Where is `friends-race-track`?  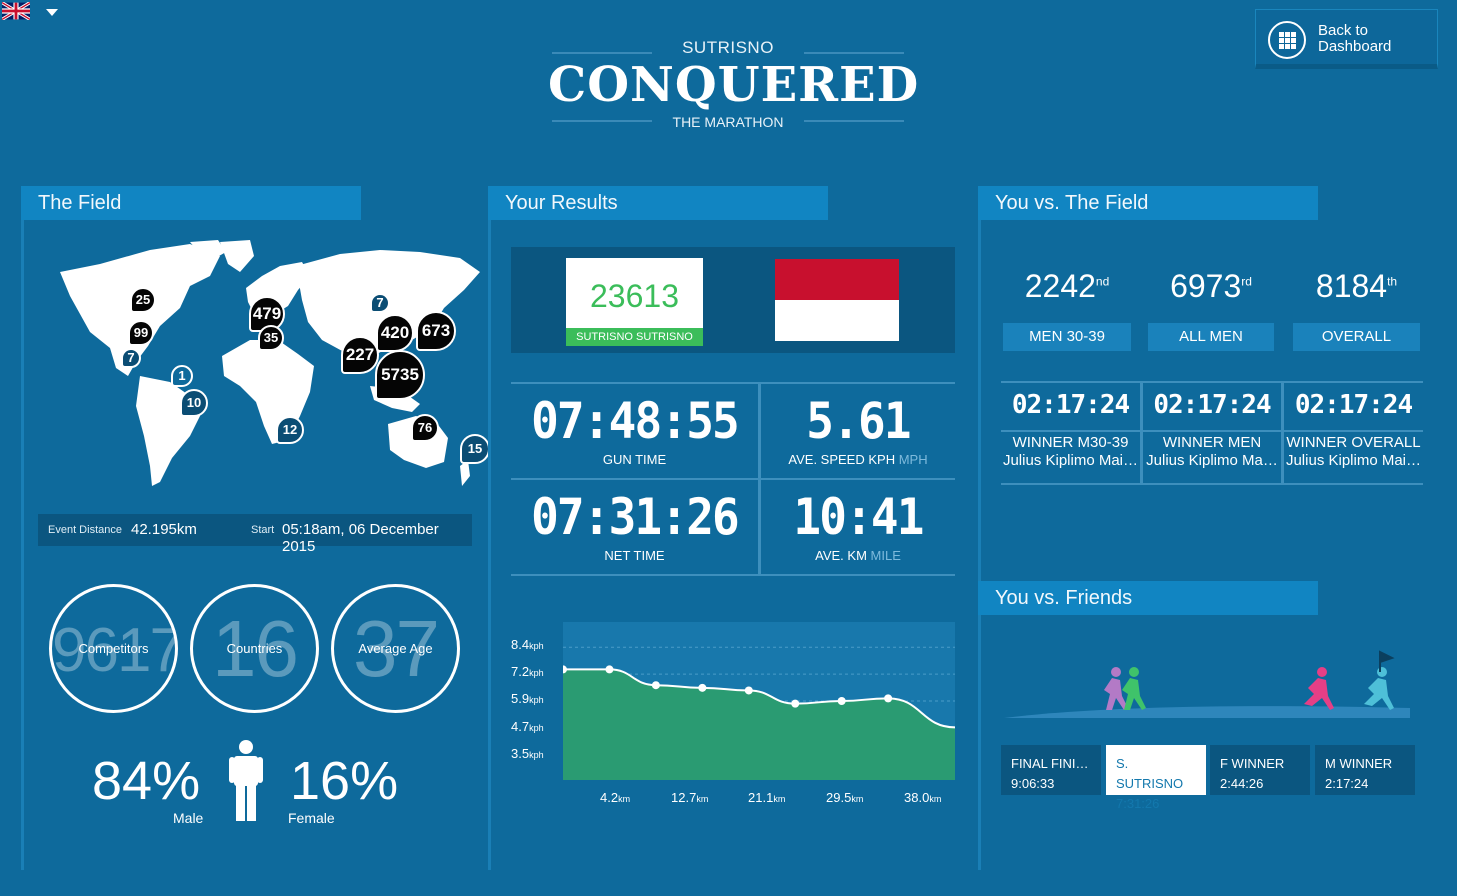
friends-race-track is located at coordinates (1207, 684).